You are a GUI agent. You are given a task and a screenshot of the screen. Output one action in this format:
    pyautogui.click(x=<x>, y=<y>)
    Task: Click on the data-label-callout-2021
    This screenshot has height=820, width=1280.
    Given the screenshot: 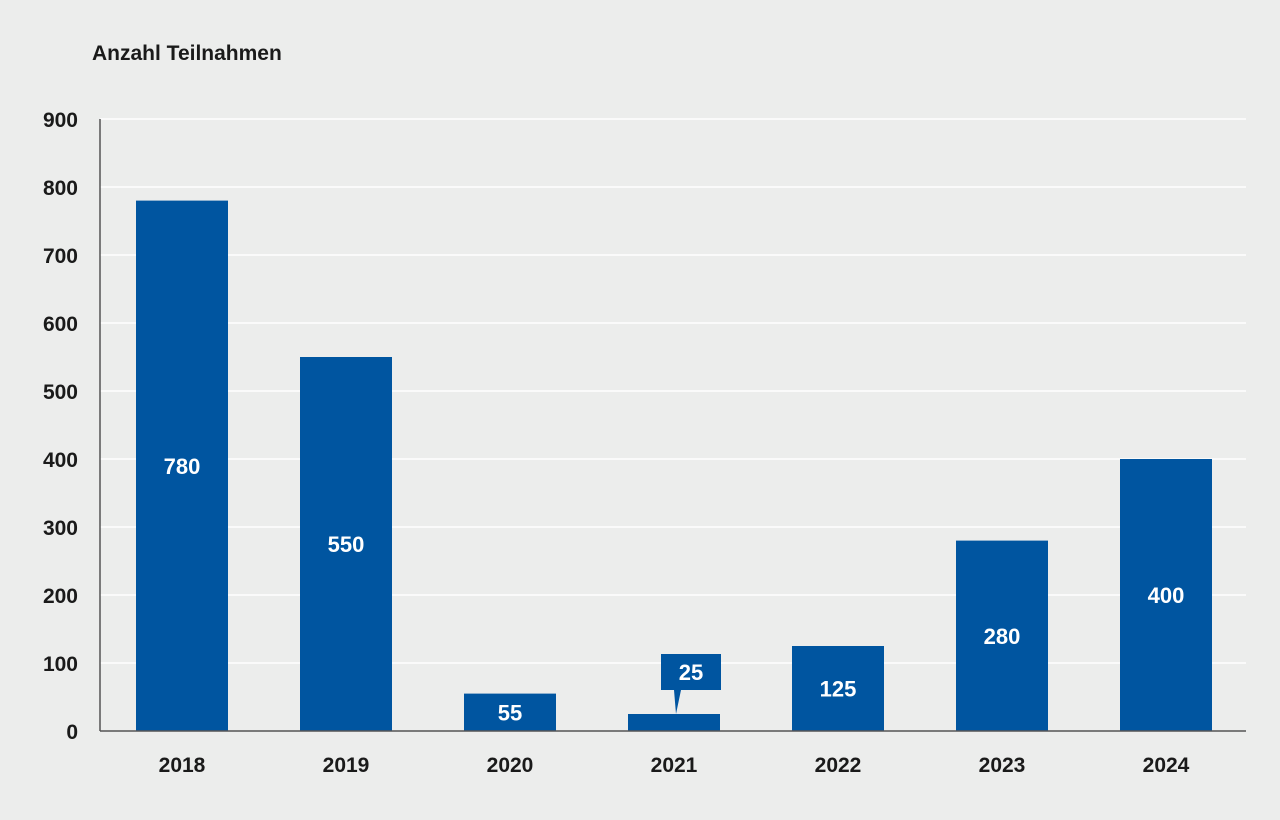 What is the action you would take?
    pyautogui.click(x=691, y=684)
    